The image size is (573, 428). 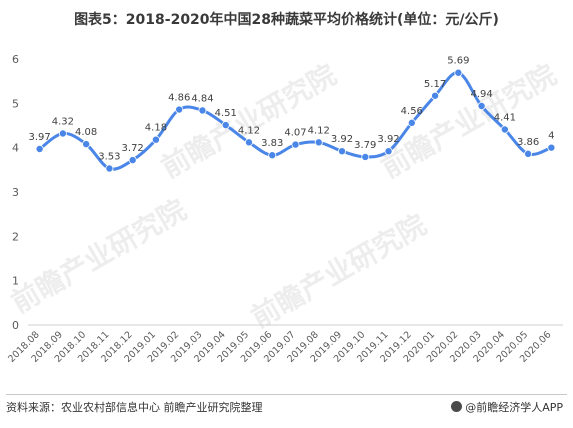 What do you see at coordinates (286, 20) in the screenshot?
I see `chart-title: 图表5：2018-2020年中国28种蔬菜平均价格统计(单位：元/公斤)` at bounding box center [286, 20].